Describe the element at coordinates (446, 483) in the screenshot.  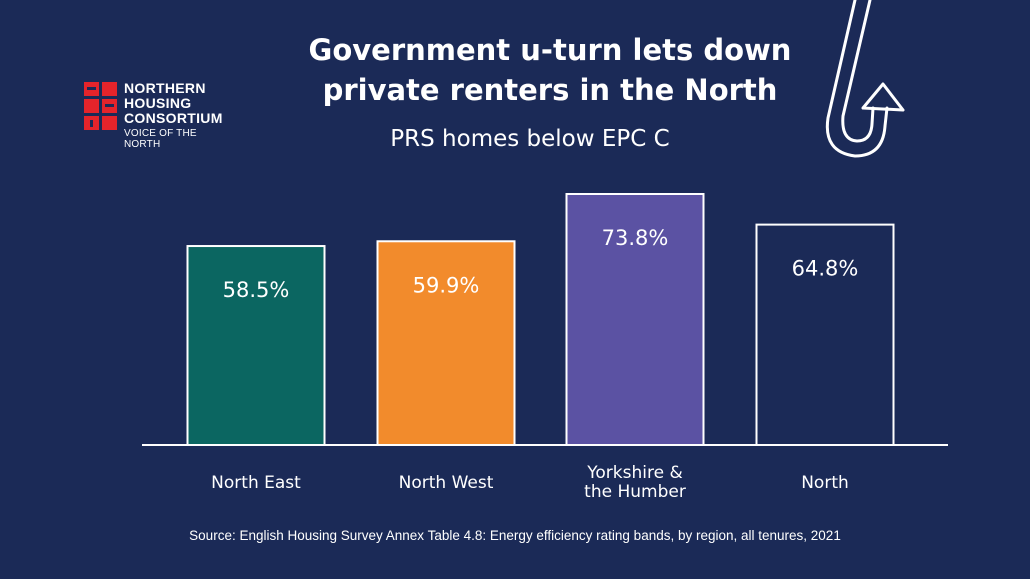
I see `category-label-1: North West` at that location.